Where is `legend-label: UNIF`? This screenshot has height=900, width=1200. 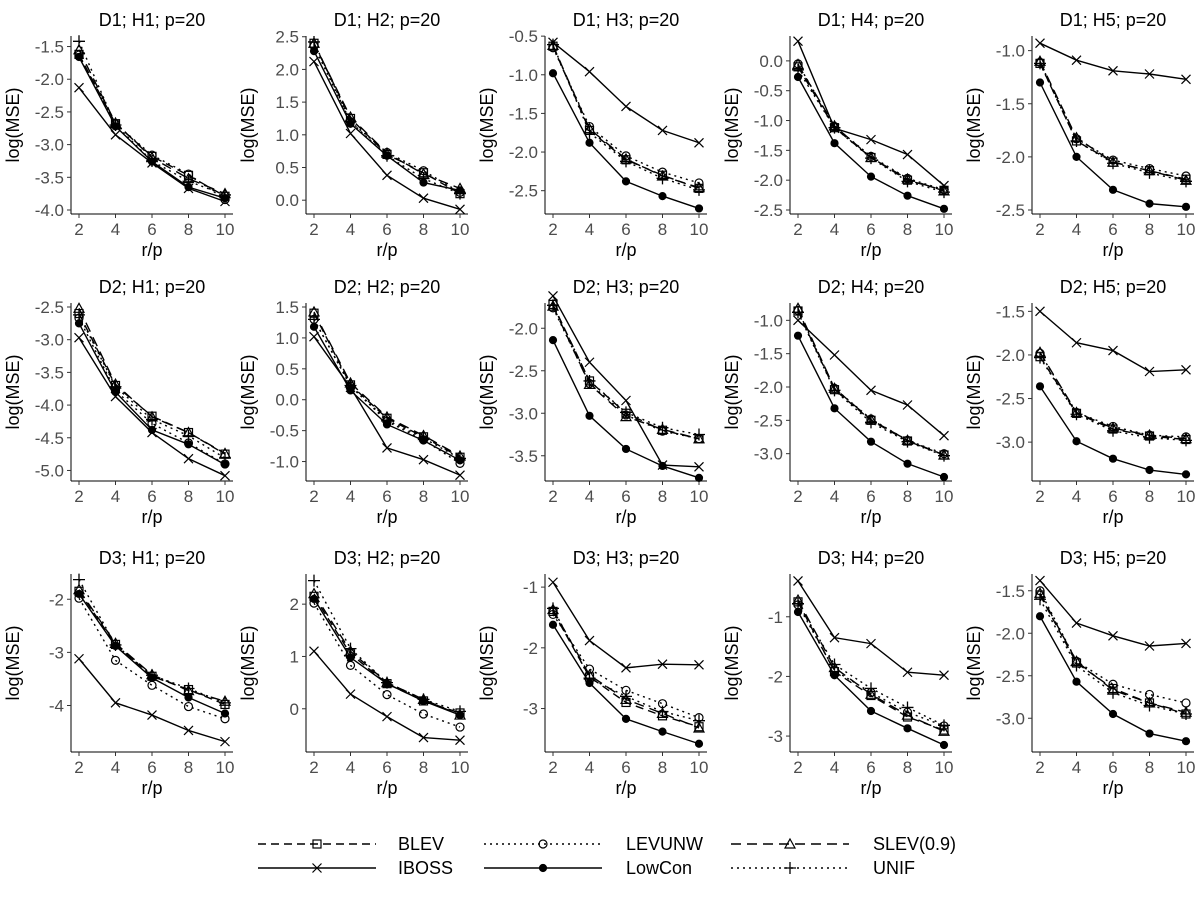 legend-label: UNIF is located at coordinates (894, 868).